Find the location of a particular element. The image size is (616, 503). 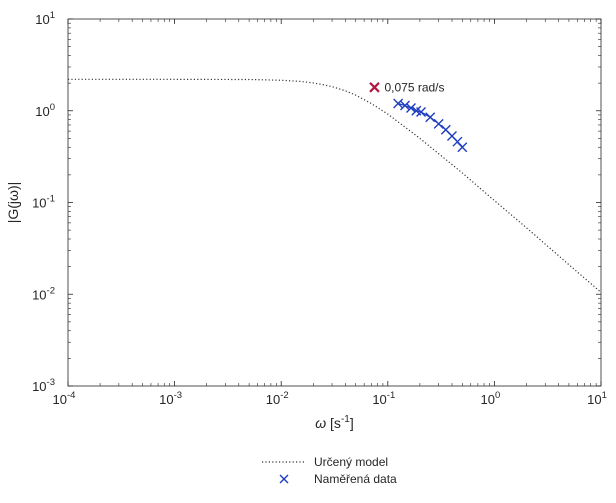

legend-label-model: Určený model is located at coordinates (351, 462).